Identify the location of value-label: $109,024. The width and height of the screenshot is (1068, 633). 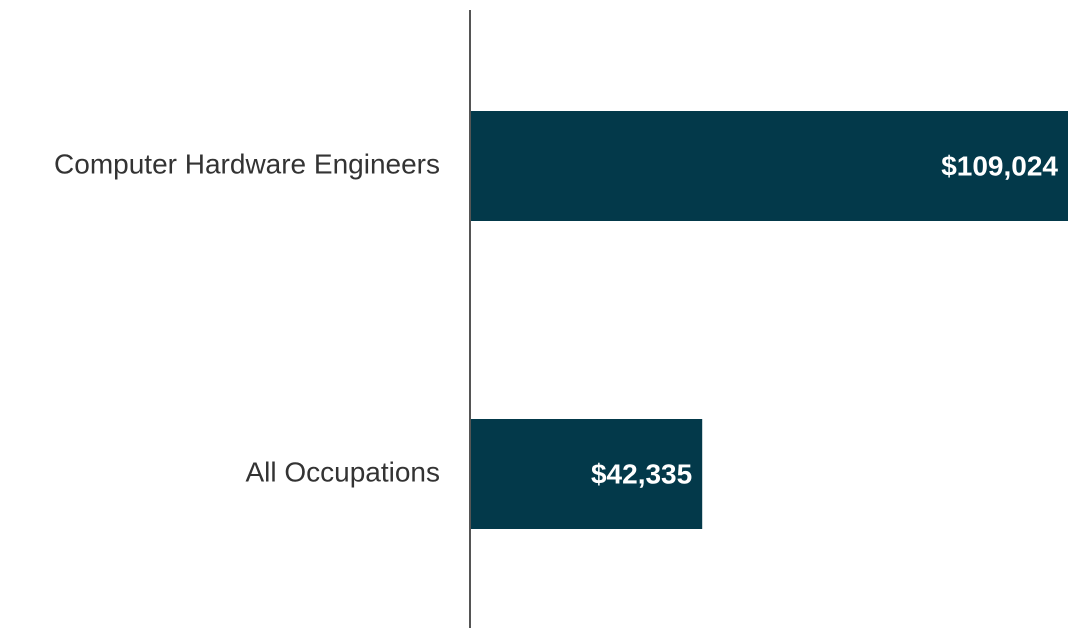
(999, 165).